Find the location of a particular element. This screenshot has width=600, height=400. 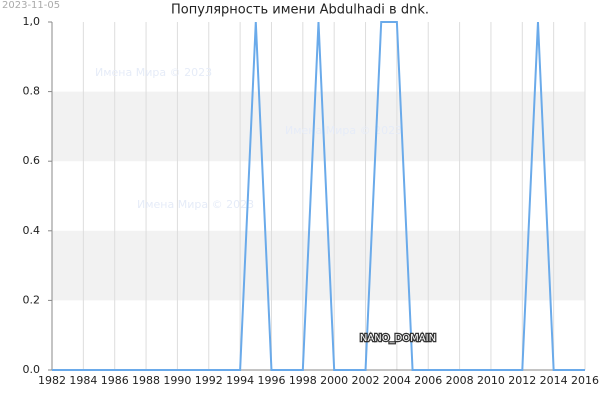

x-tick-label: 1998 is located at coordinates (303, 380).